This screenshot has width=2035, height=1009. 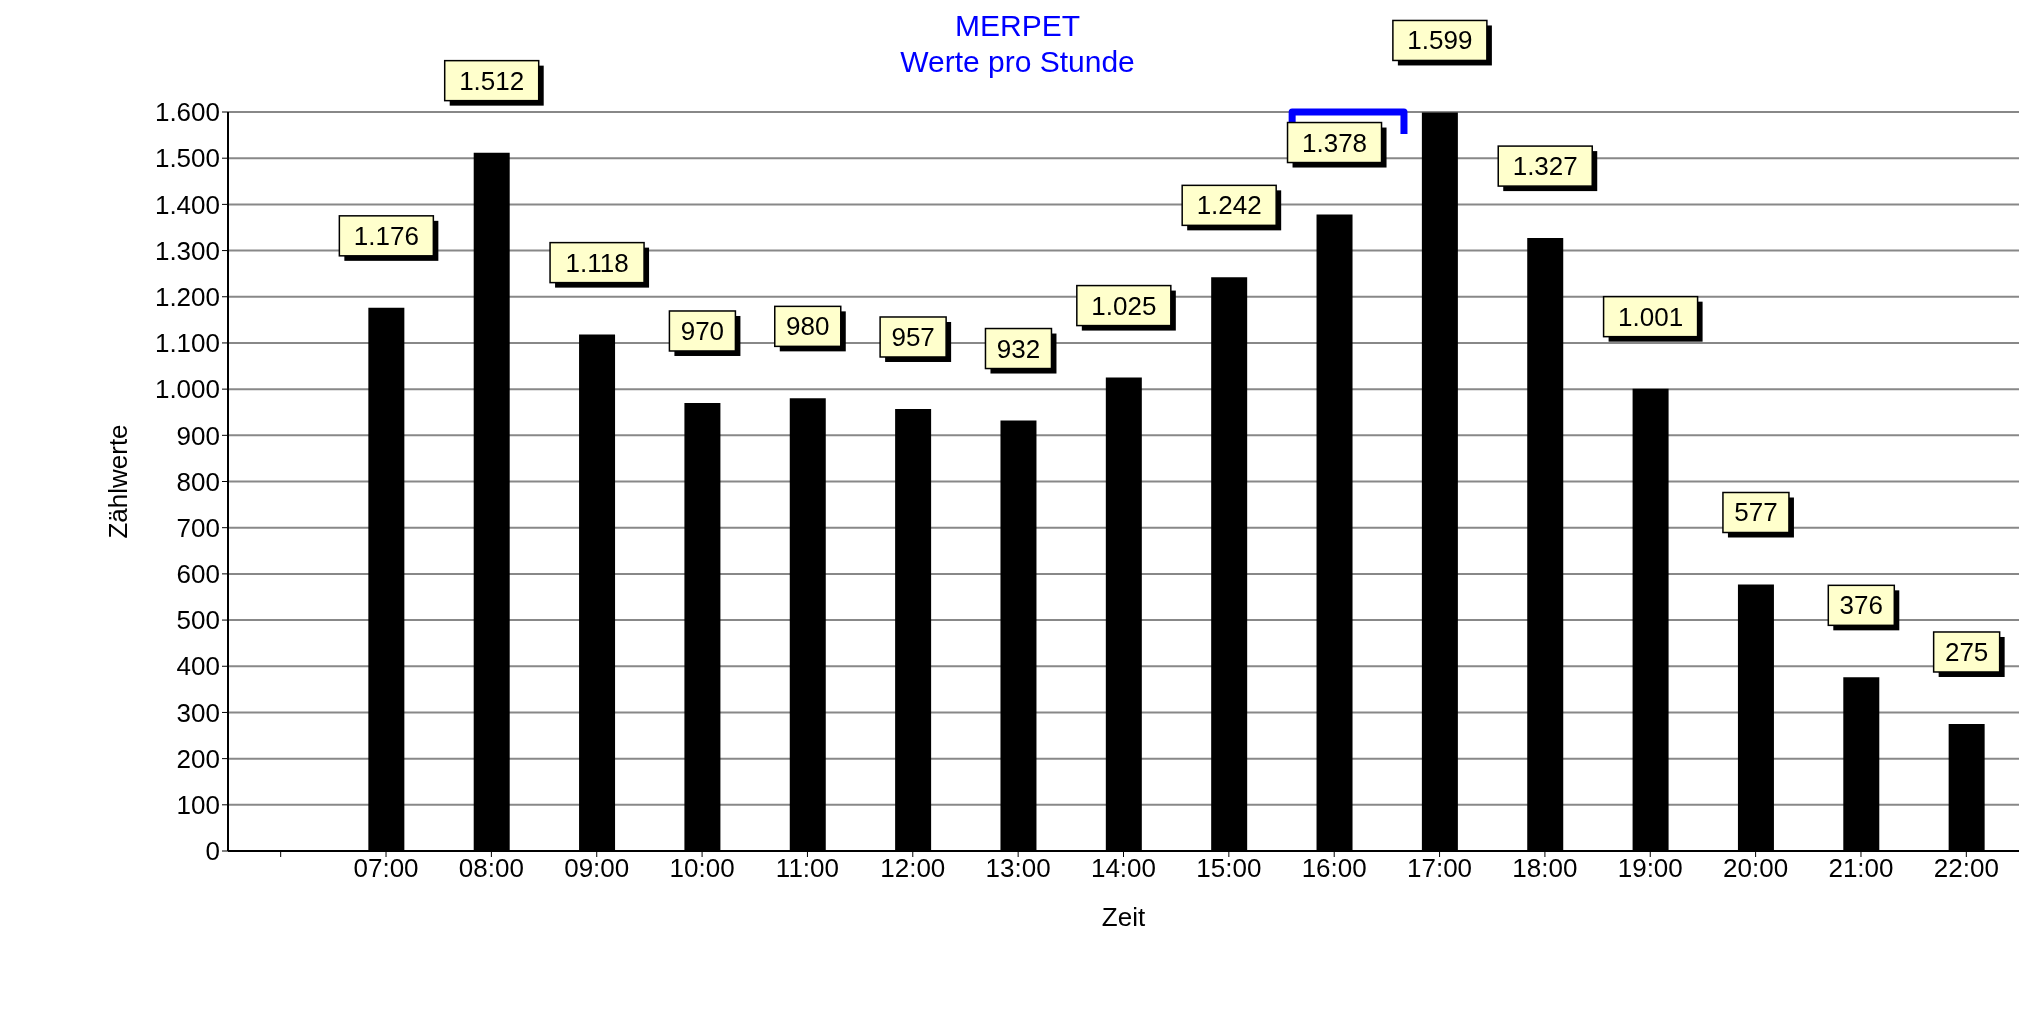 I want to click on data-label: 1.025, so click(x=1124, y=305).